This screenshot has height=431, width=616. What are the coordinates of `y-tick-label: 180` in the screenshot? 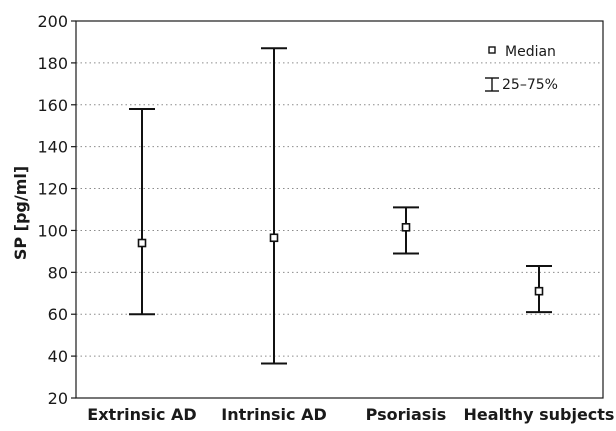 It's located at (52, 63).